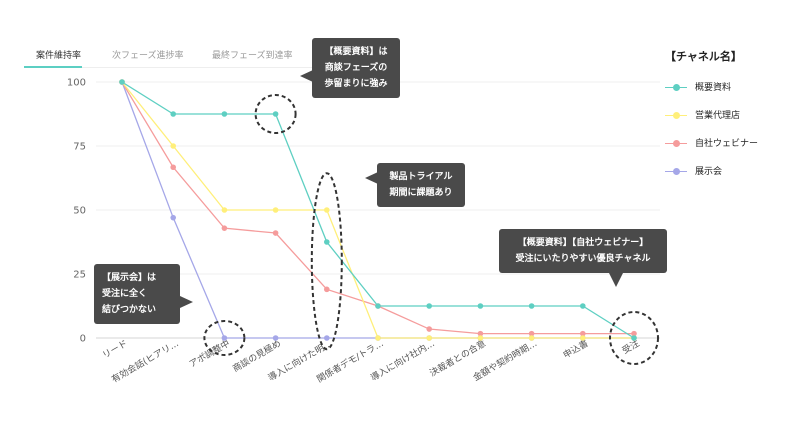 This screenshot has width=800, height=426. Describe the element at coordinates (148, 56) in the screenshot. I see `tab-next-phase-rate: 次フェーズ進捗率` at that location.